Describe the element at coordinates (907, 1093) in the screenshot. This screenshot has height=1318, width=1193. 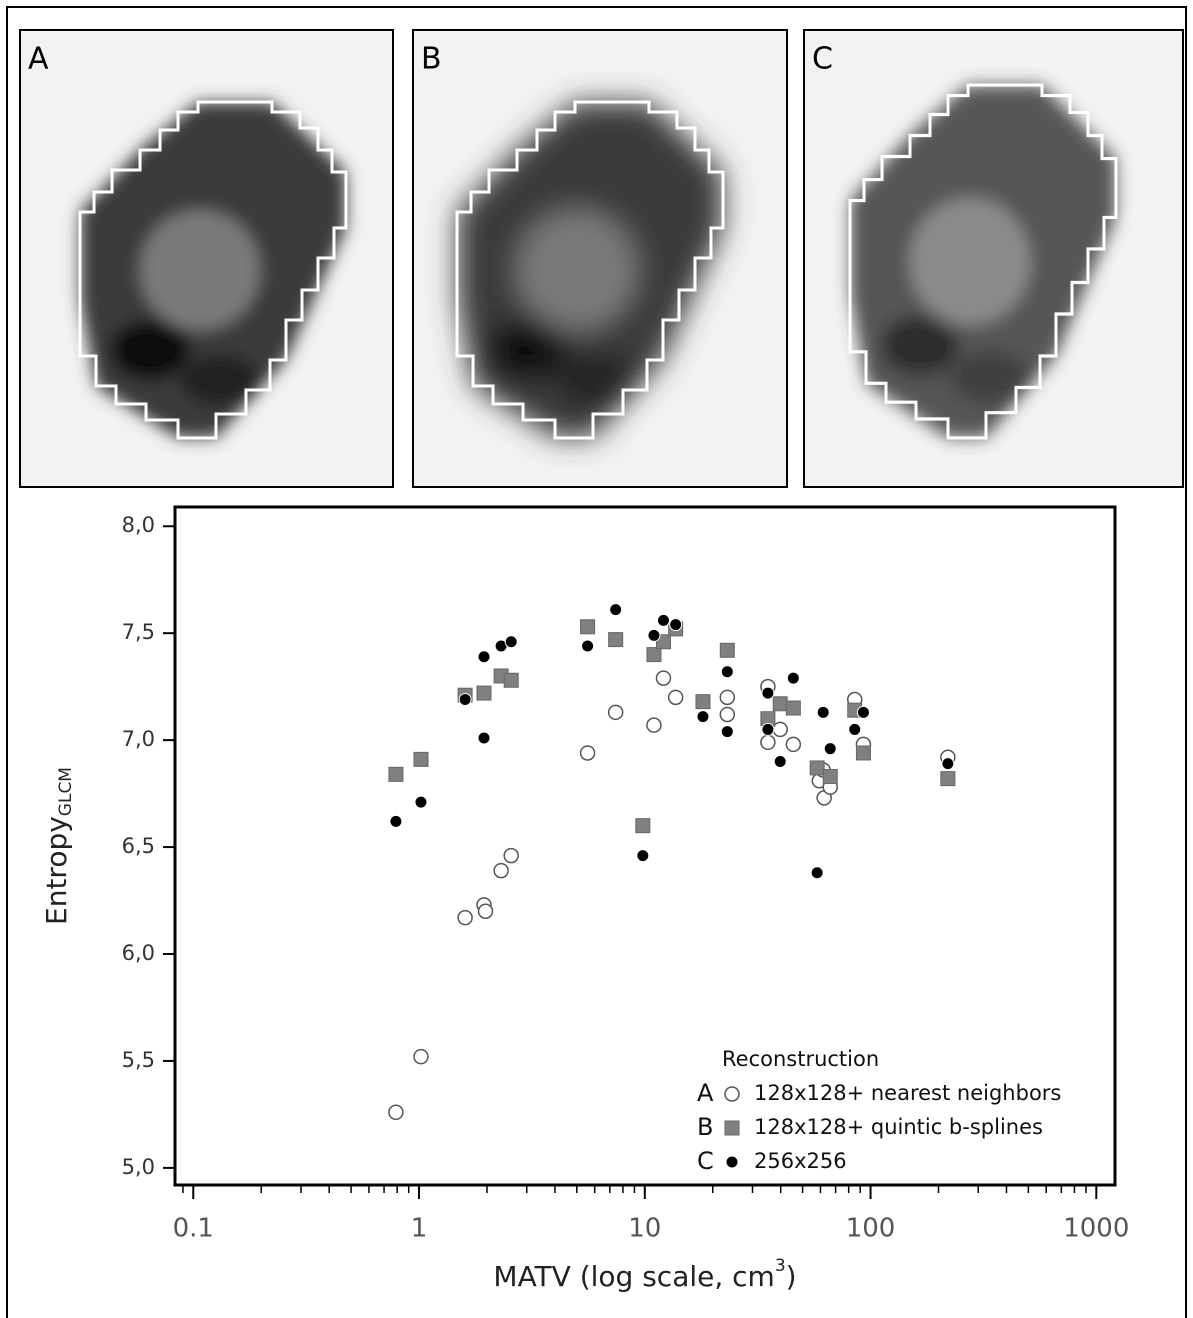
I see `legend-label: 128x128+ nearest neighbors` at that location.